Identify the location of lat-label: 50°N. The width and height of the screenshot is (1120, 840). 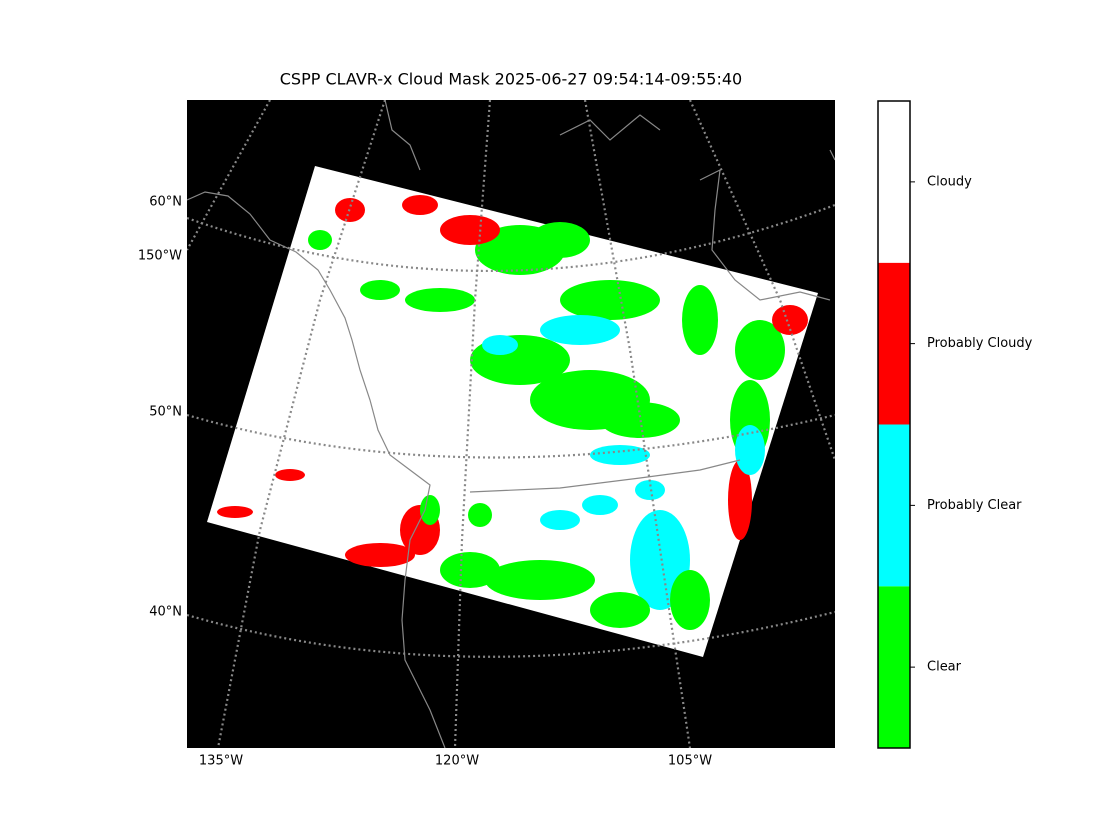
(165, 412).